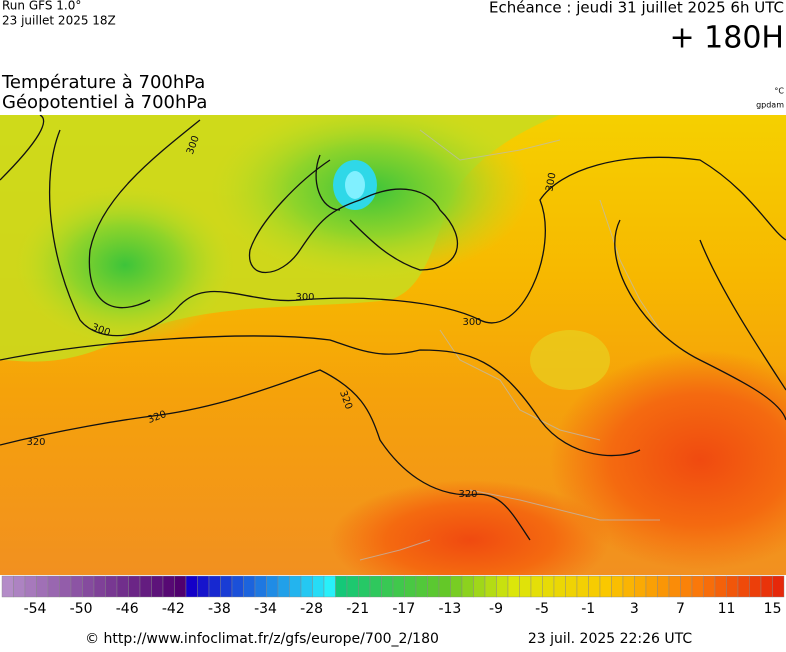  What do you see at coordinates (311, 609) in the screenshot?
I see `colorbar-label: -28` at bounding box center [311, 609].